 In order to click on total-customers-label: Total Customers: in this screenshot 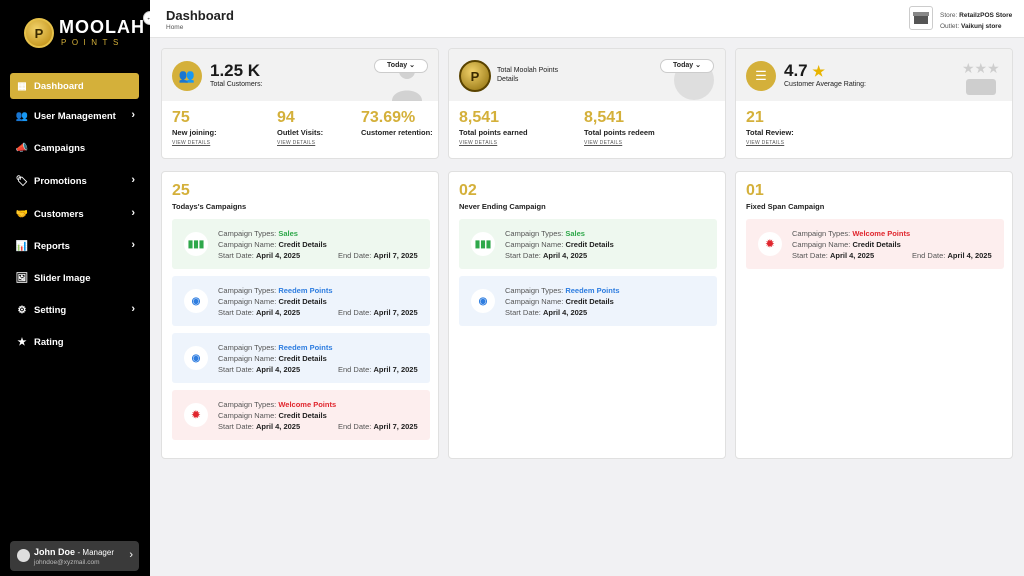, I will do `click(236, 84)`.